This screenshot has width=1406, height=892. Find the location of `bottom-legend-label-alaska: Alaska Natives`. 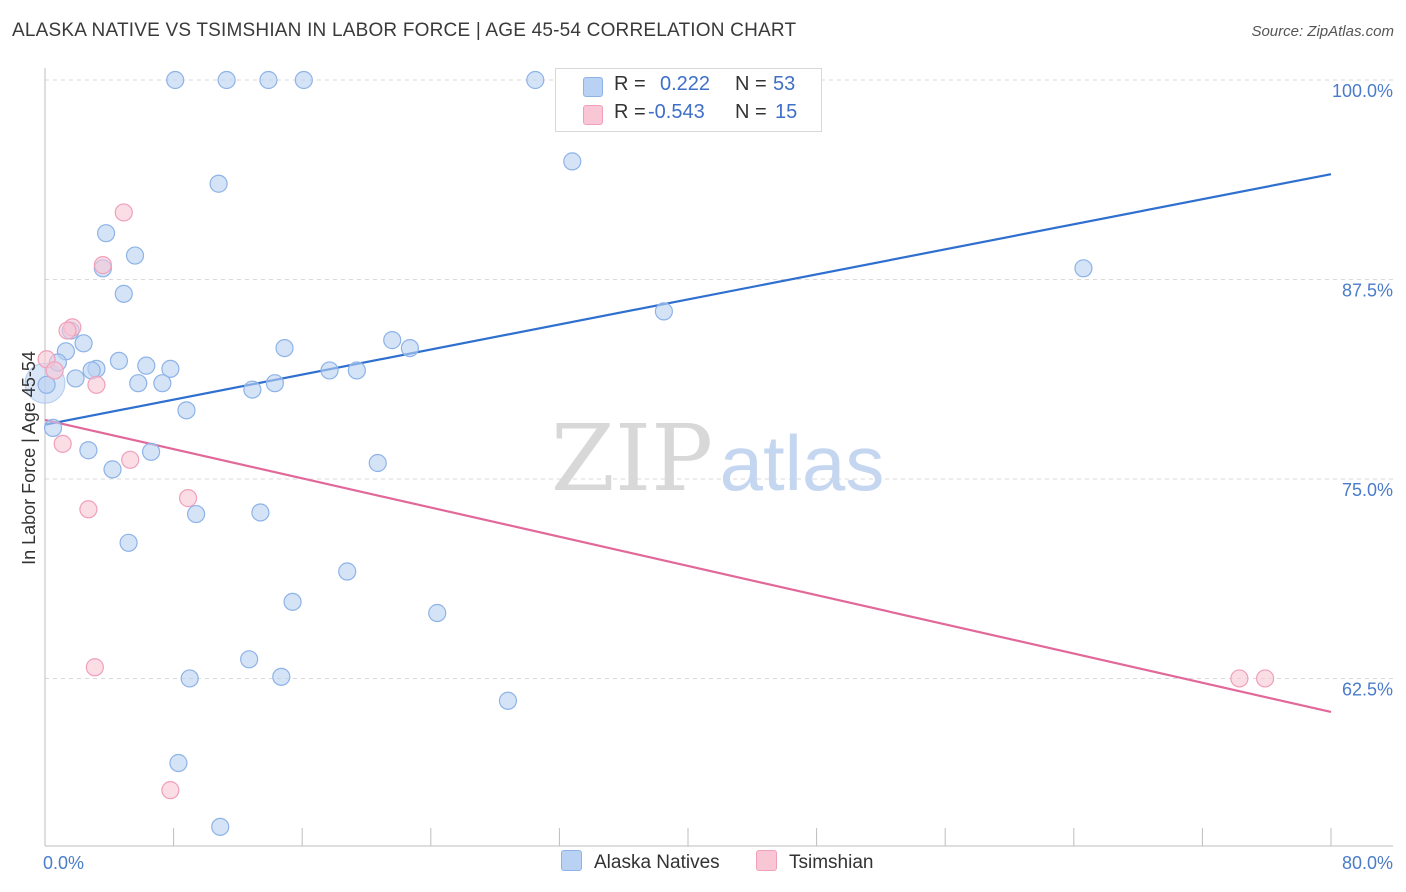

bottom-legend-label-alaska: Alaska Natives is located at coordinates (657, 862).